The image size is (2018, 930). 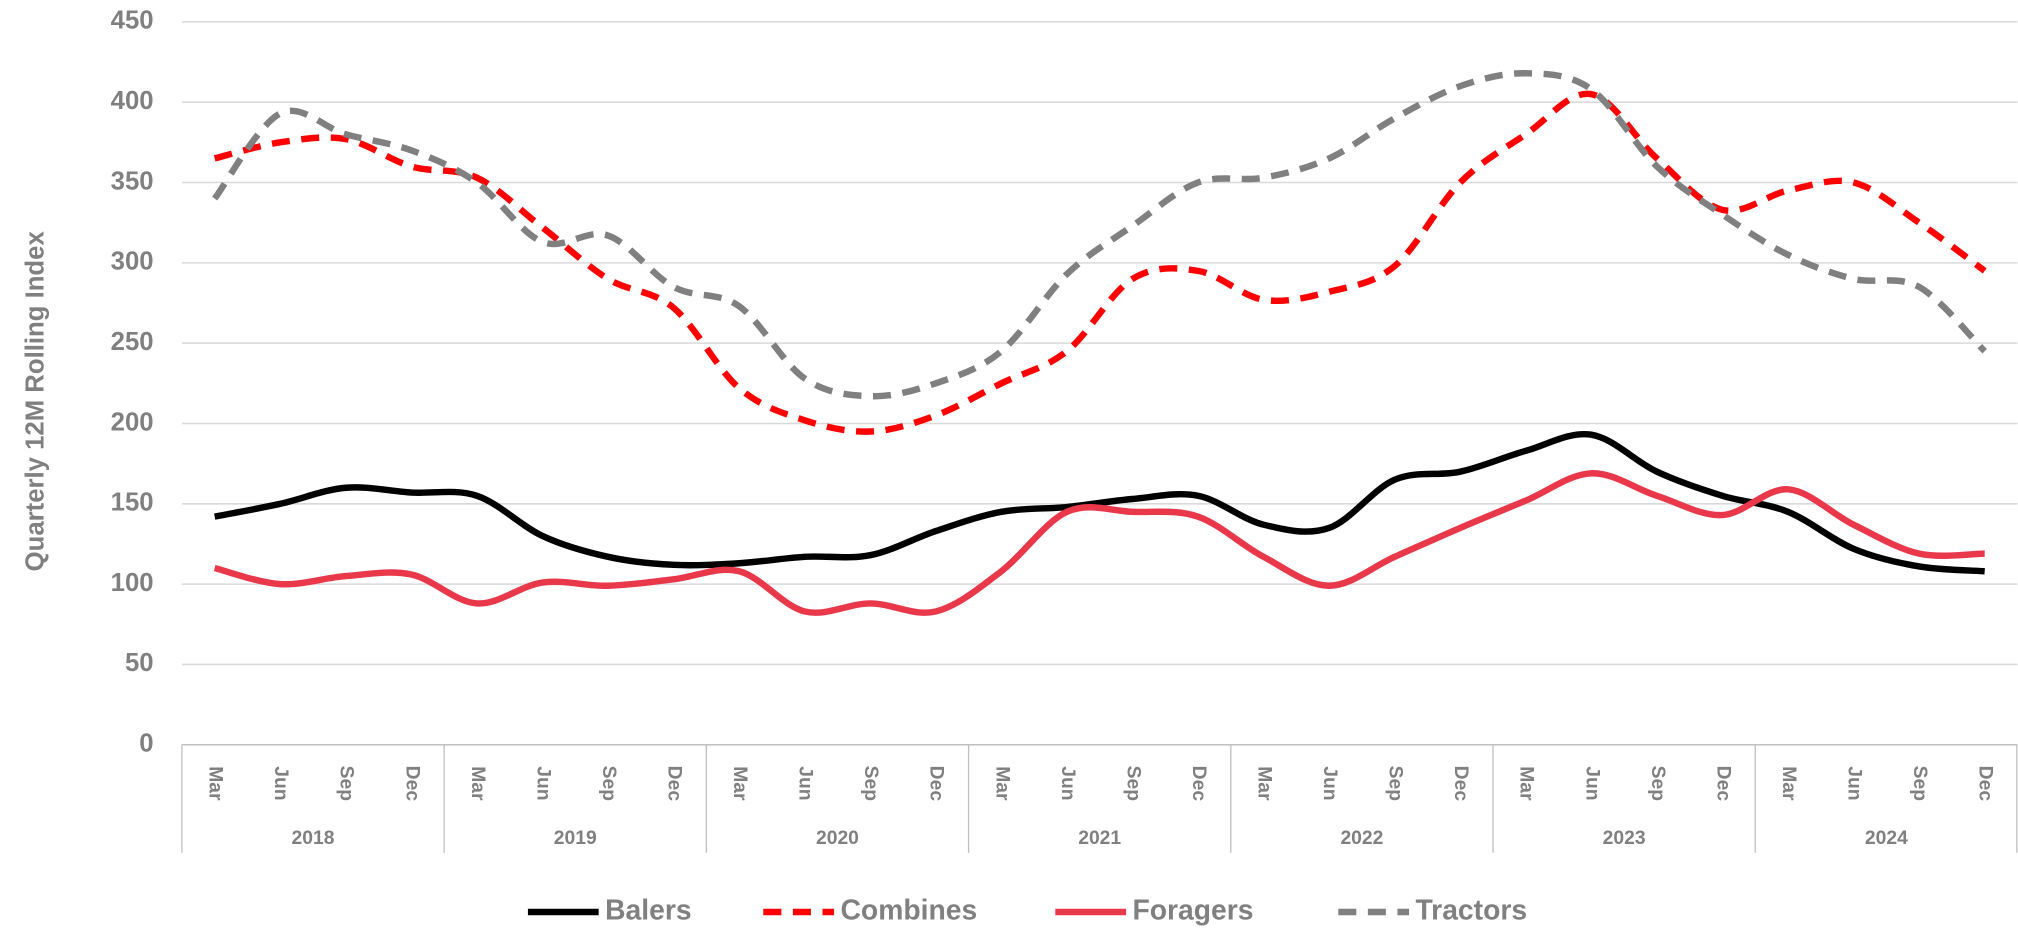 What do you see at coordinates (132, 422) in the screenshot?
I see `y-tick-label: 200` at bounding box center [132, 422].